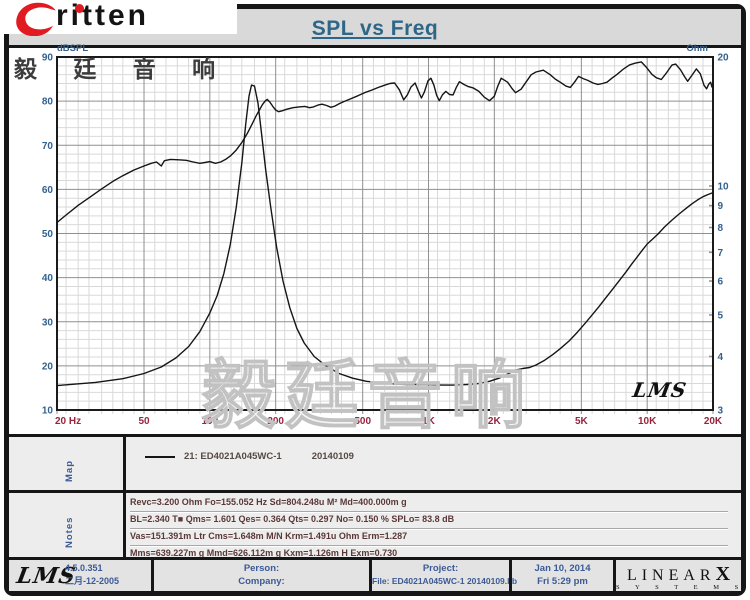 Image resolution: width=750 pixels, height=600 pixels. What do you see at coordinates (92, 575) in the screenshot?
I see `lms-version-block: 4.5.0.351 二月-12-2005` at bounding box center [92, 575].